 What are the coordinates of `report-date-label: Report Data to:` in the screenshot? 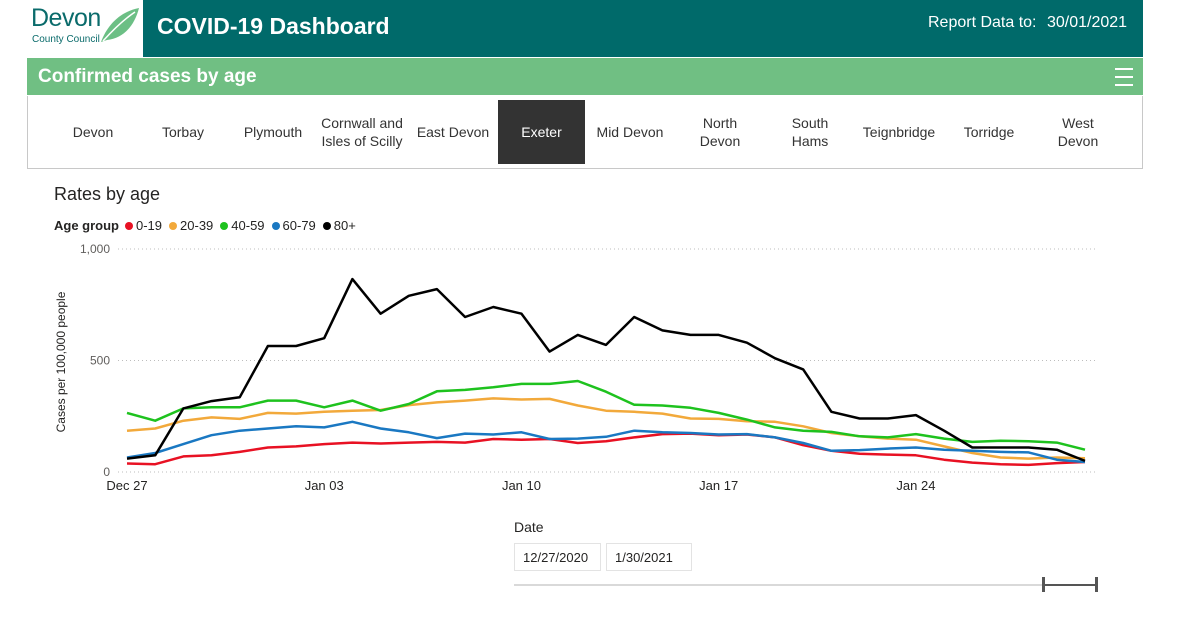 It's located at (982, 22).